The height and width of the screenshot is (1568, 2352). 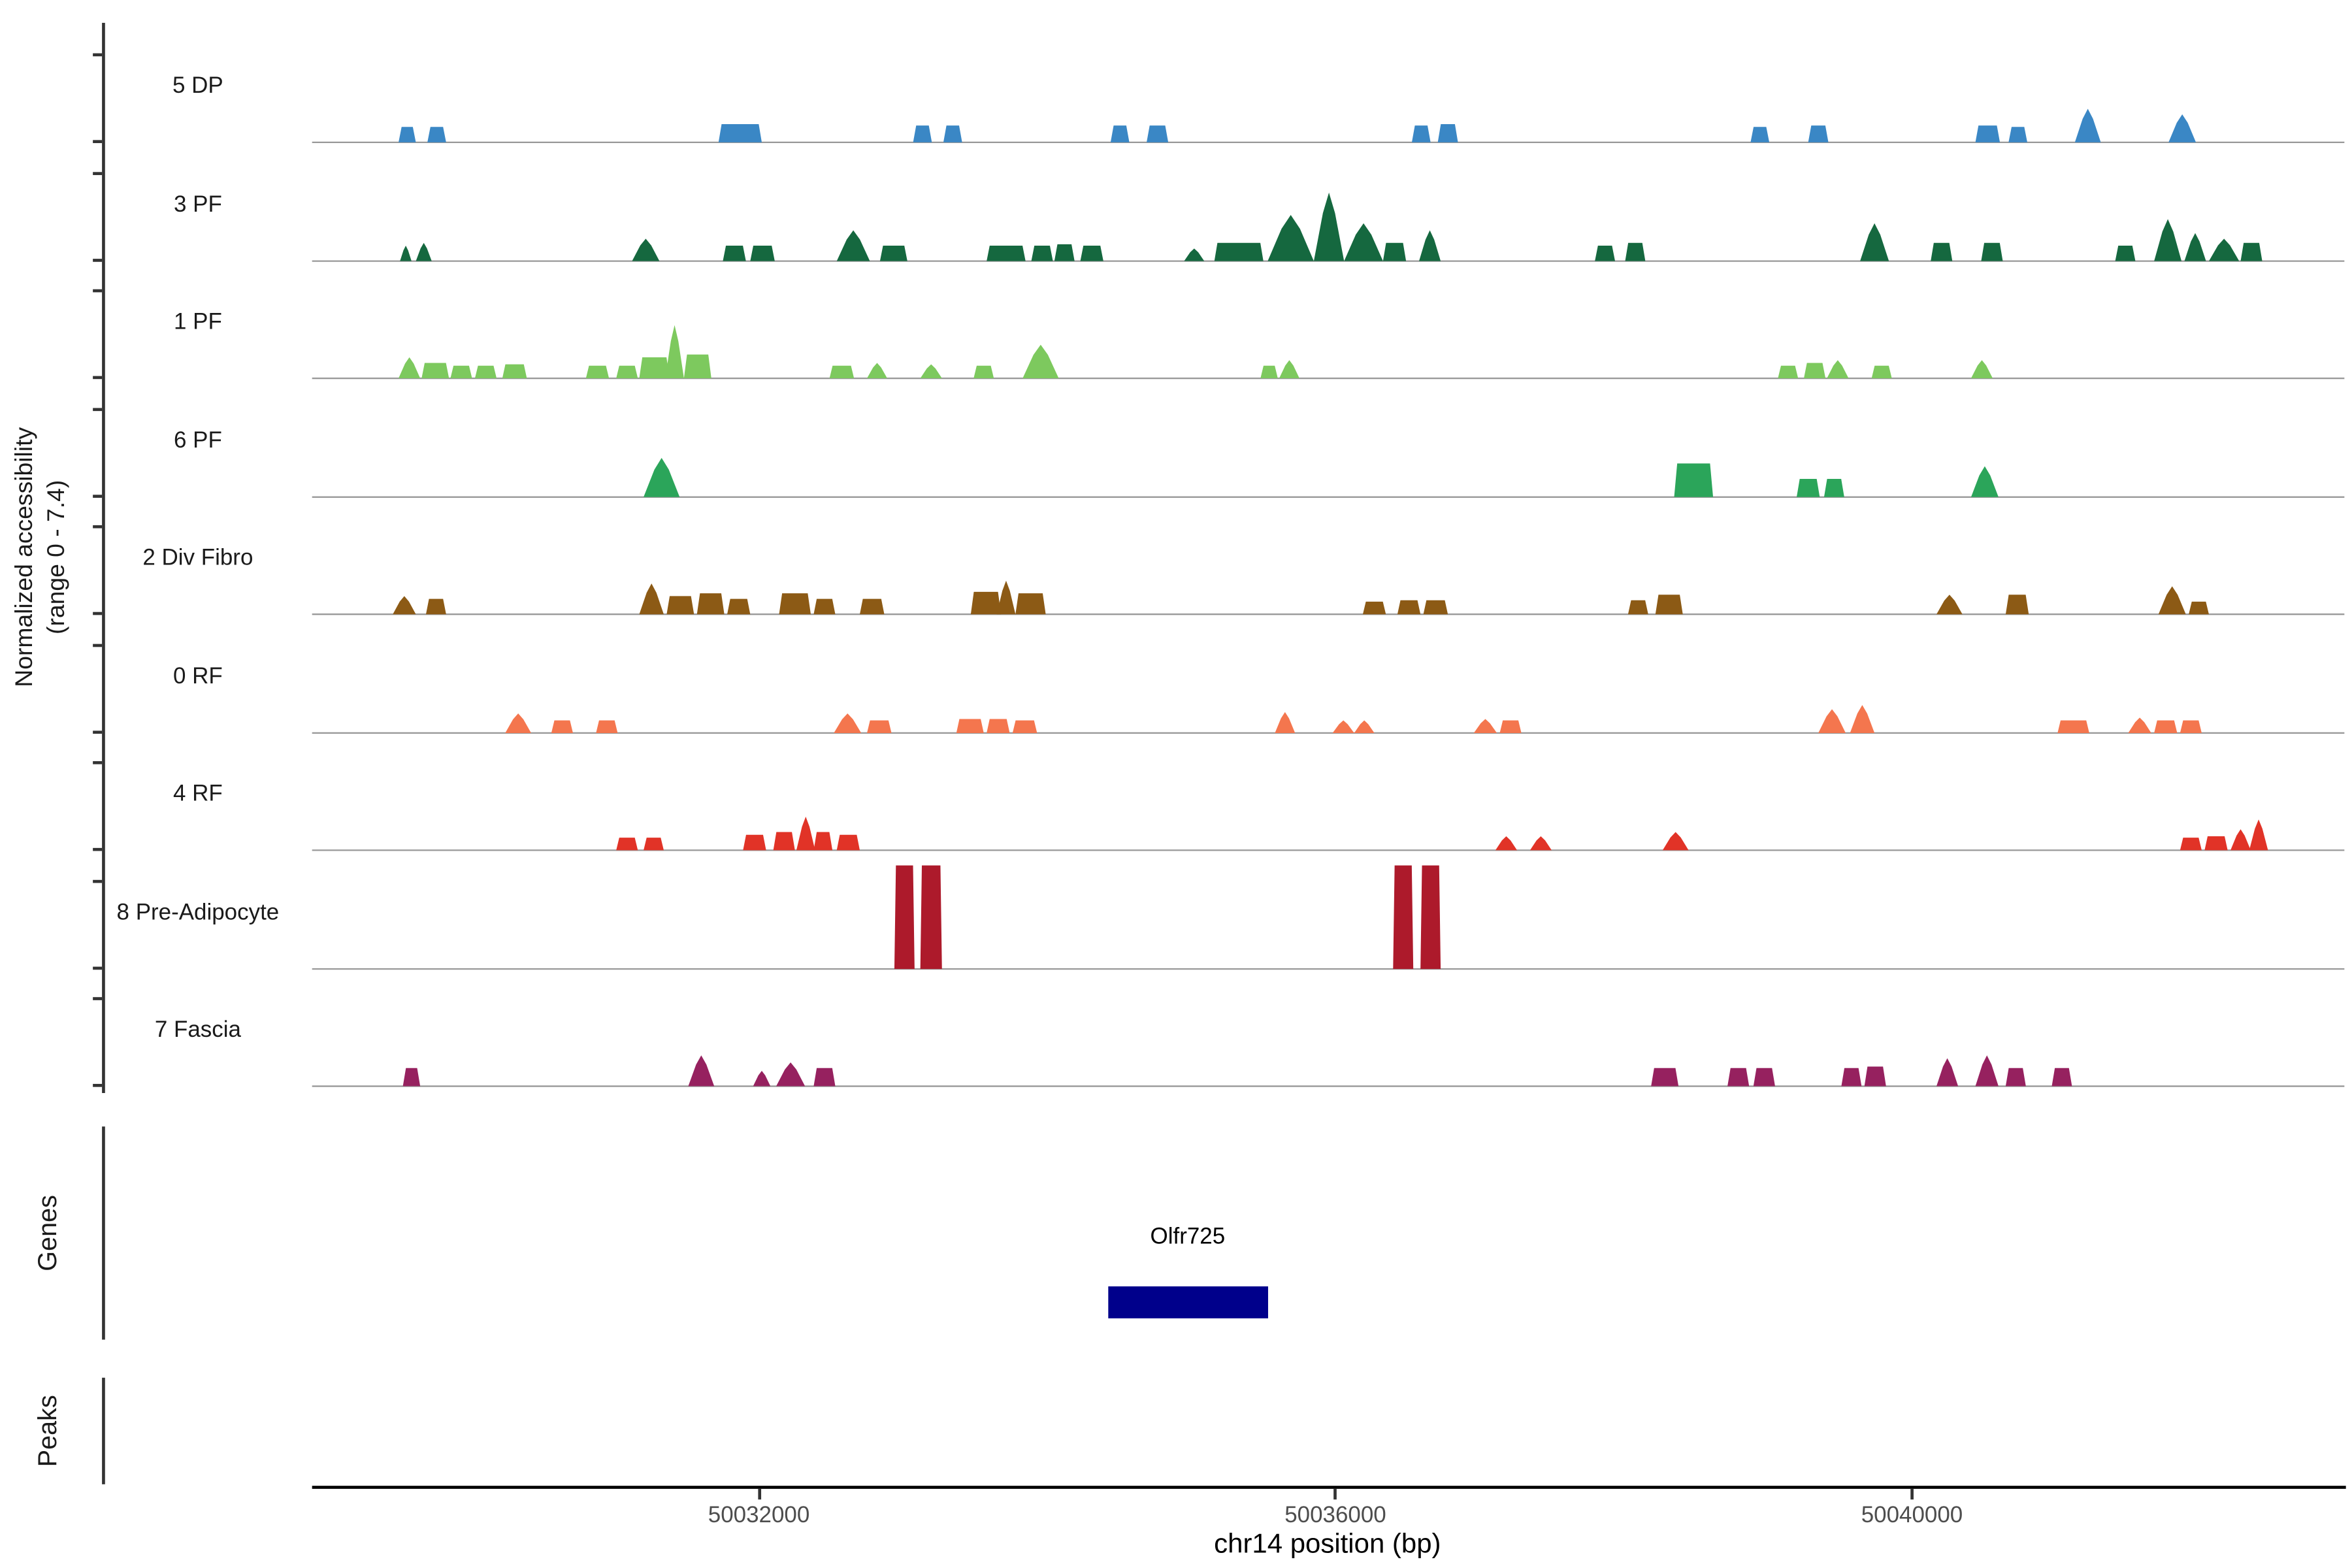 I want to click on x-axis-line, so click(x=1329, y=1487).